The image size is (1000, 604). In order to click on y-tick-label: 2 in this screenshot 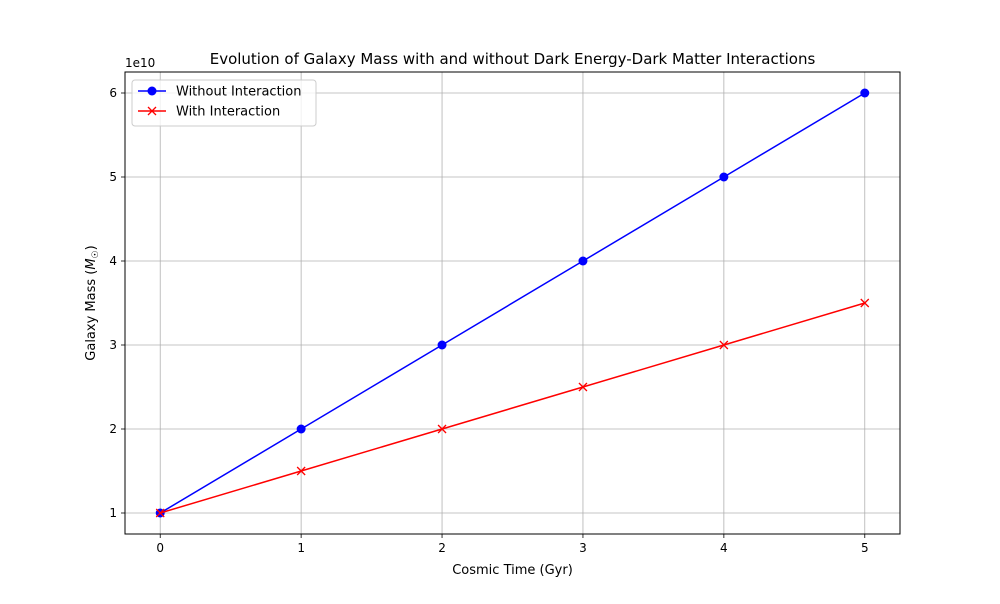, I will do `click(113, 429)`.